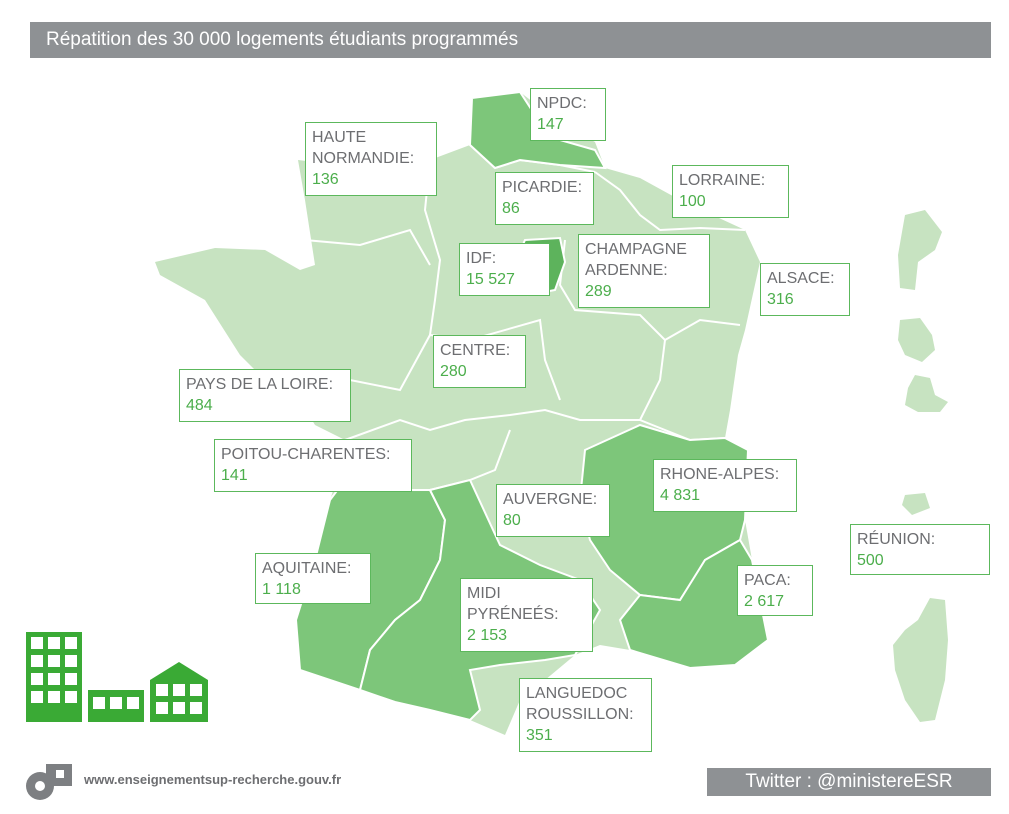 This screenshot has width=1009, height=814. What do you see at coordinates (117, 677) in the screenshot?
I see `buildings-icon` at bounding box center [117, 677].